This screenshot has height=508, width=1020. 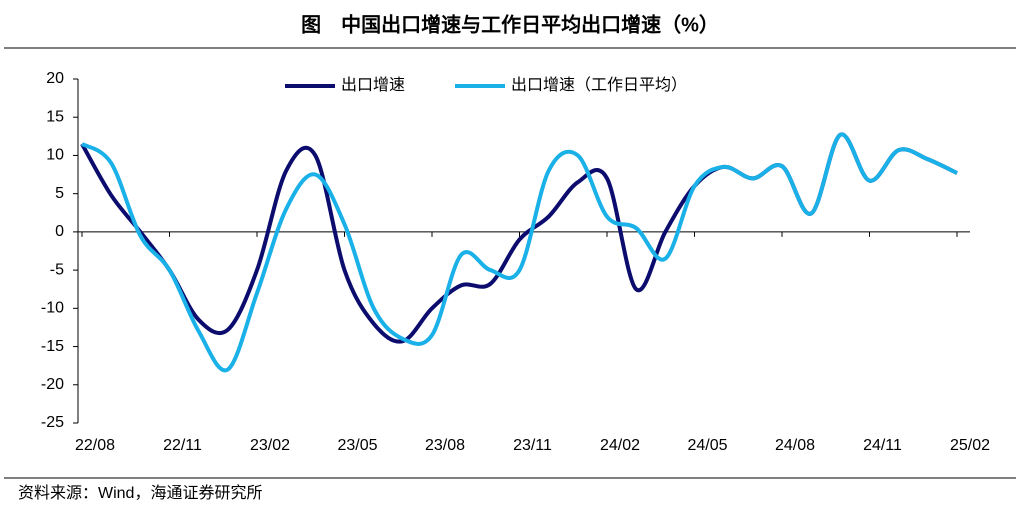 What do you see at coordinates (140, 493) in the screenshot?
I see `source: 资料来源：Wind，海通证券研究所` at bounding box center [140, 493].